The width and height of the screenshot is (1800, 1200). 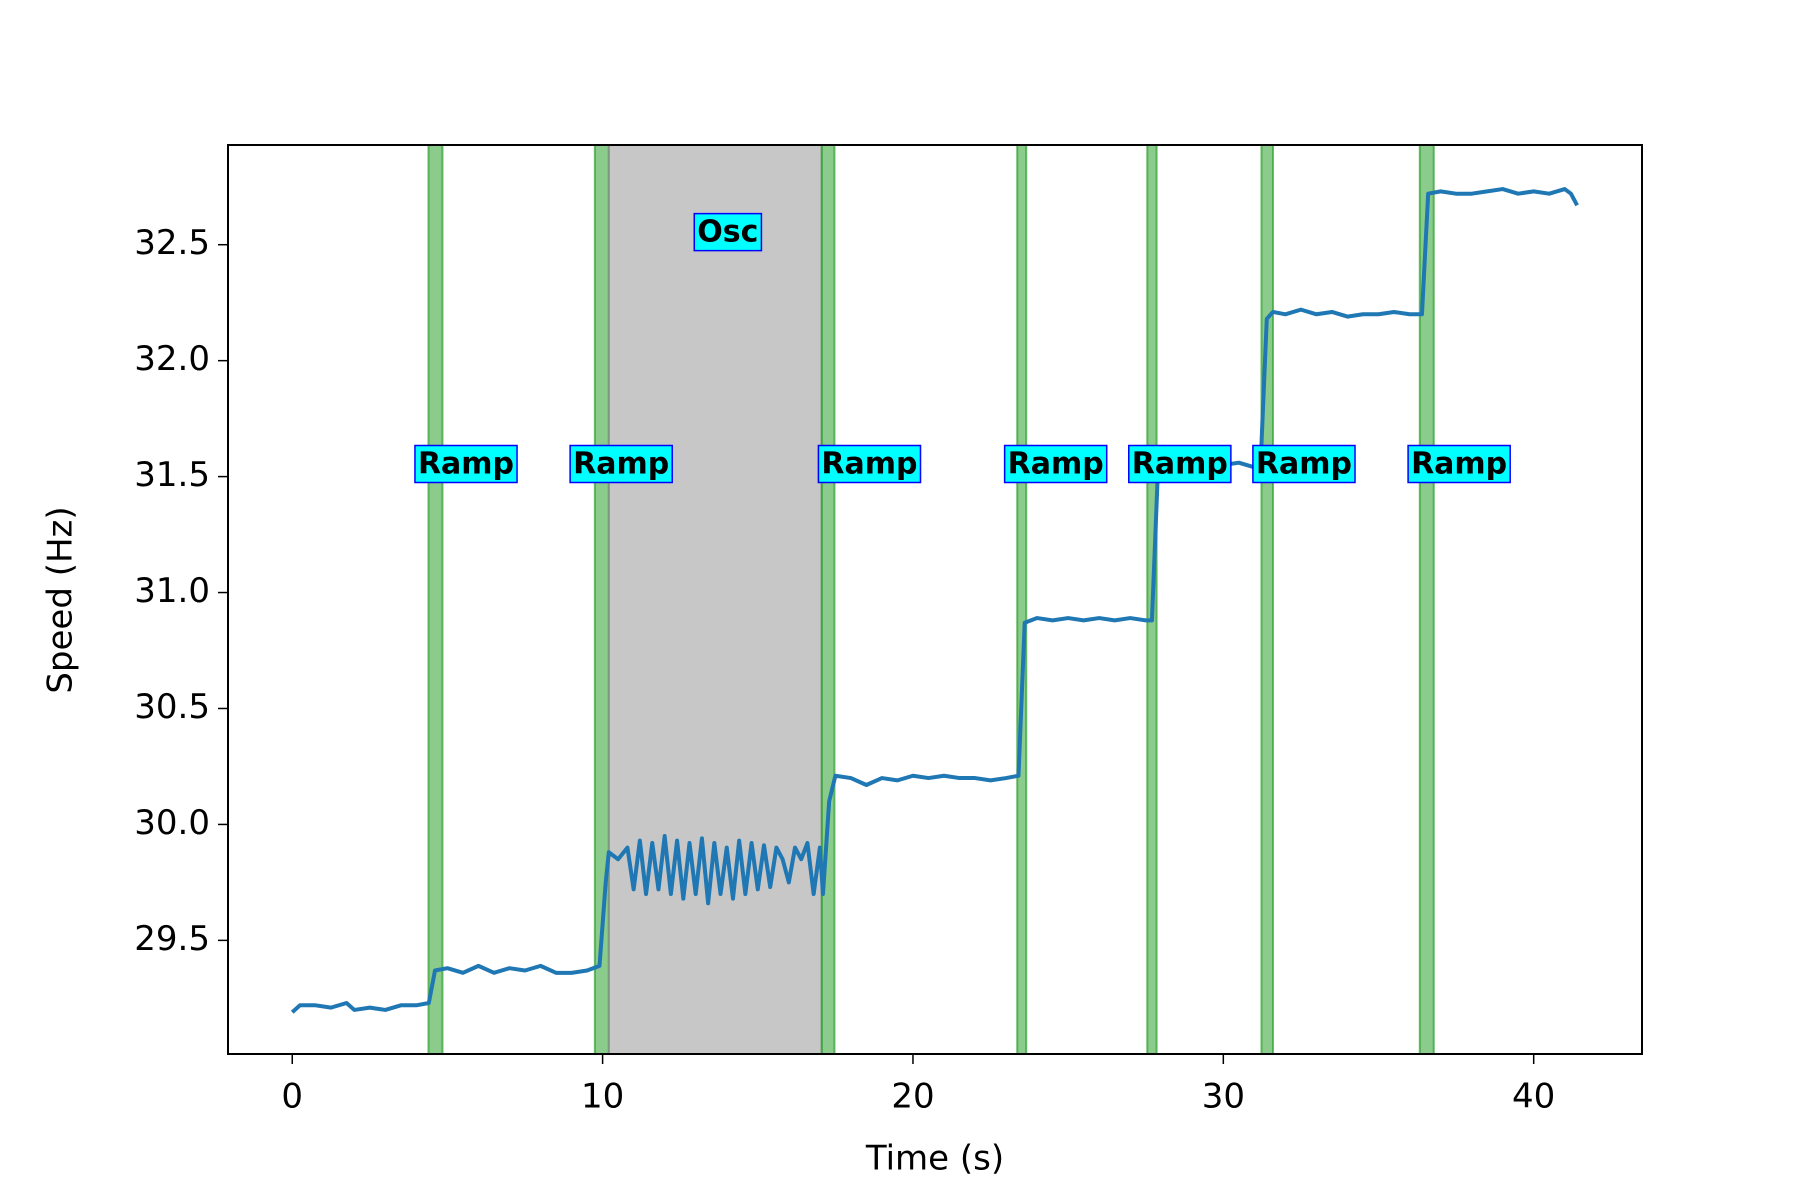 What do you see at coordinates (172, 939) in the screenshot?
I see `y-tick-label: 29.5` at bounding box center [172, 939].